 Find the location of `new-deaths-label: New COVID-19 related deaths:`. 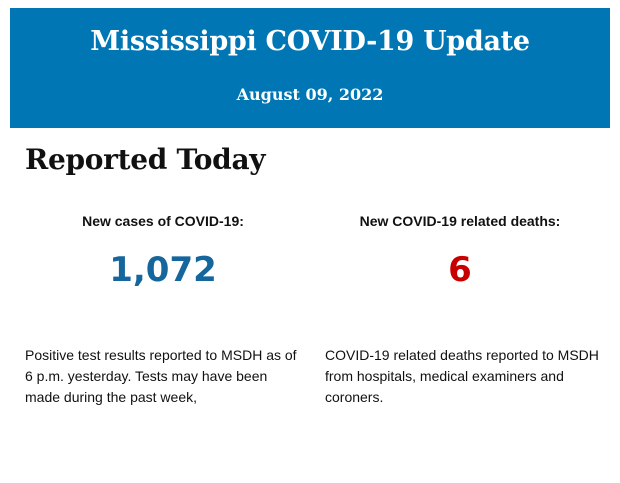

new-deaths-label: New COVID-19 related deaths: is located at coordinates (460, 221).